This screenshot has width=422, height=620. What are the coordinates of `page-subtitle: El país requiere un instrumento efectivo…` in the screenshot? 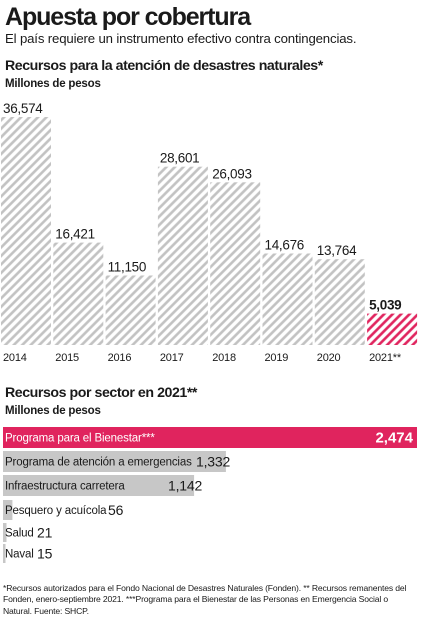 It's located at (181, 38).